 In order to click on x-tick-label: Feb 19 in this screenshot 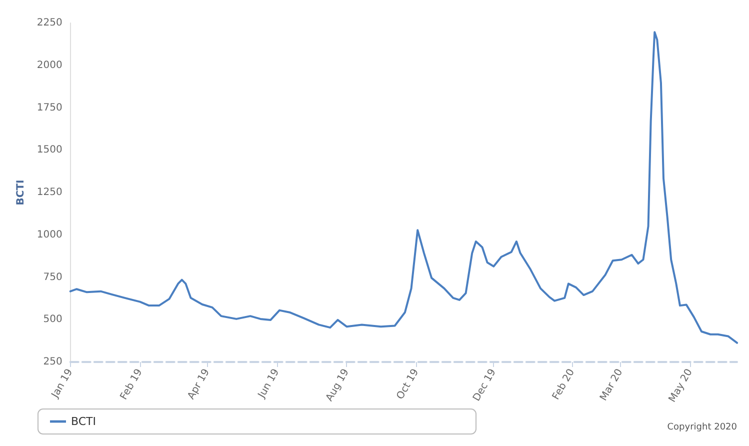, I will do `click(131, 384)`.